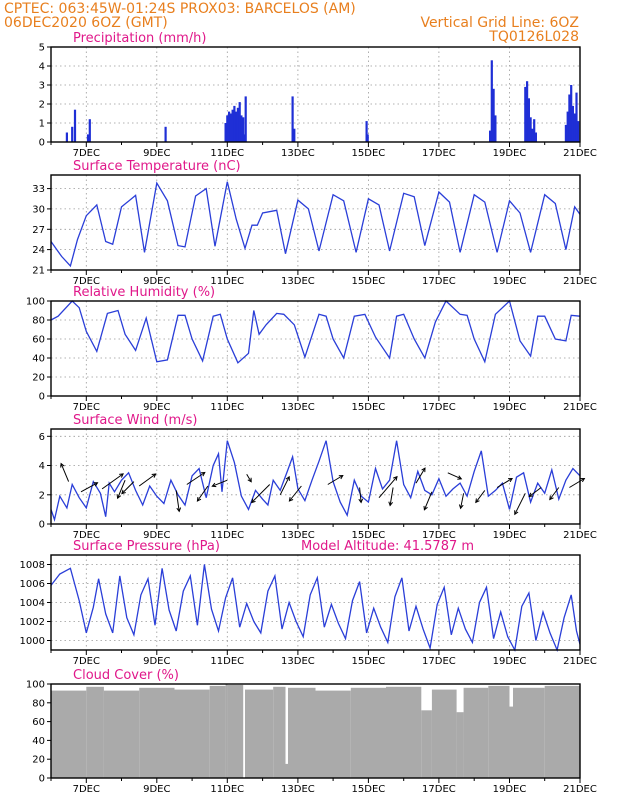  What do you see at coordinates (156, 535) in the screenshot?
I see `wind-xtick-label: 9DEC` at bounding box center [156, 535].